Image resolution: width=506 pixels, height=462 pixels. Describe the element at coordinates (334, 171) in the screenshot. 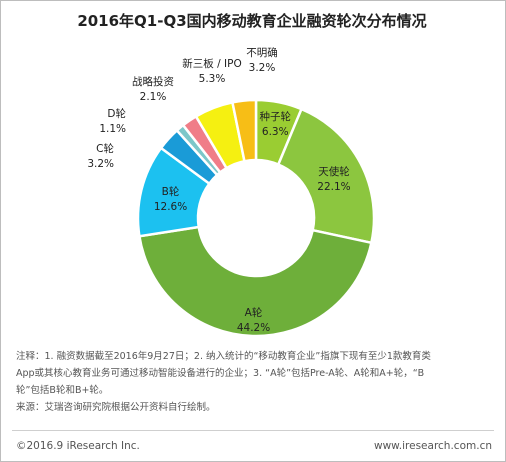

I see `slice-label-1: 天使轮` at that location.